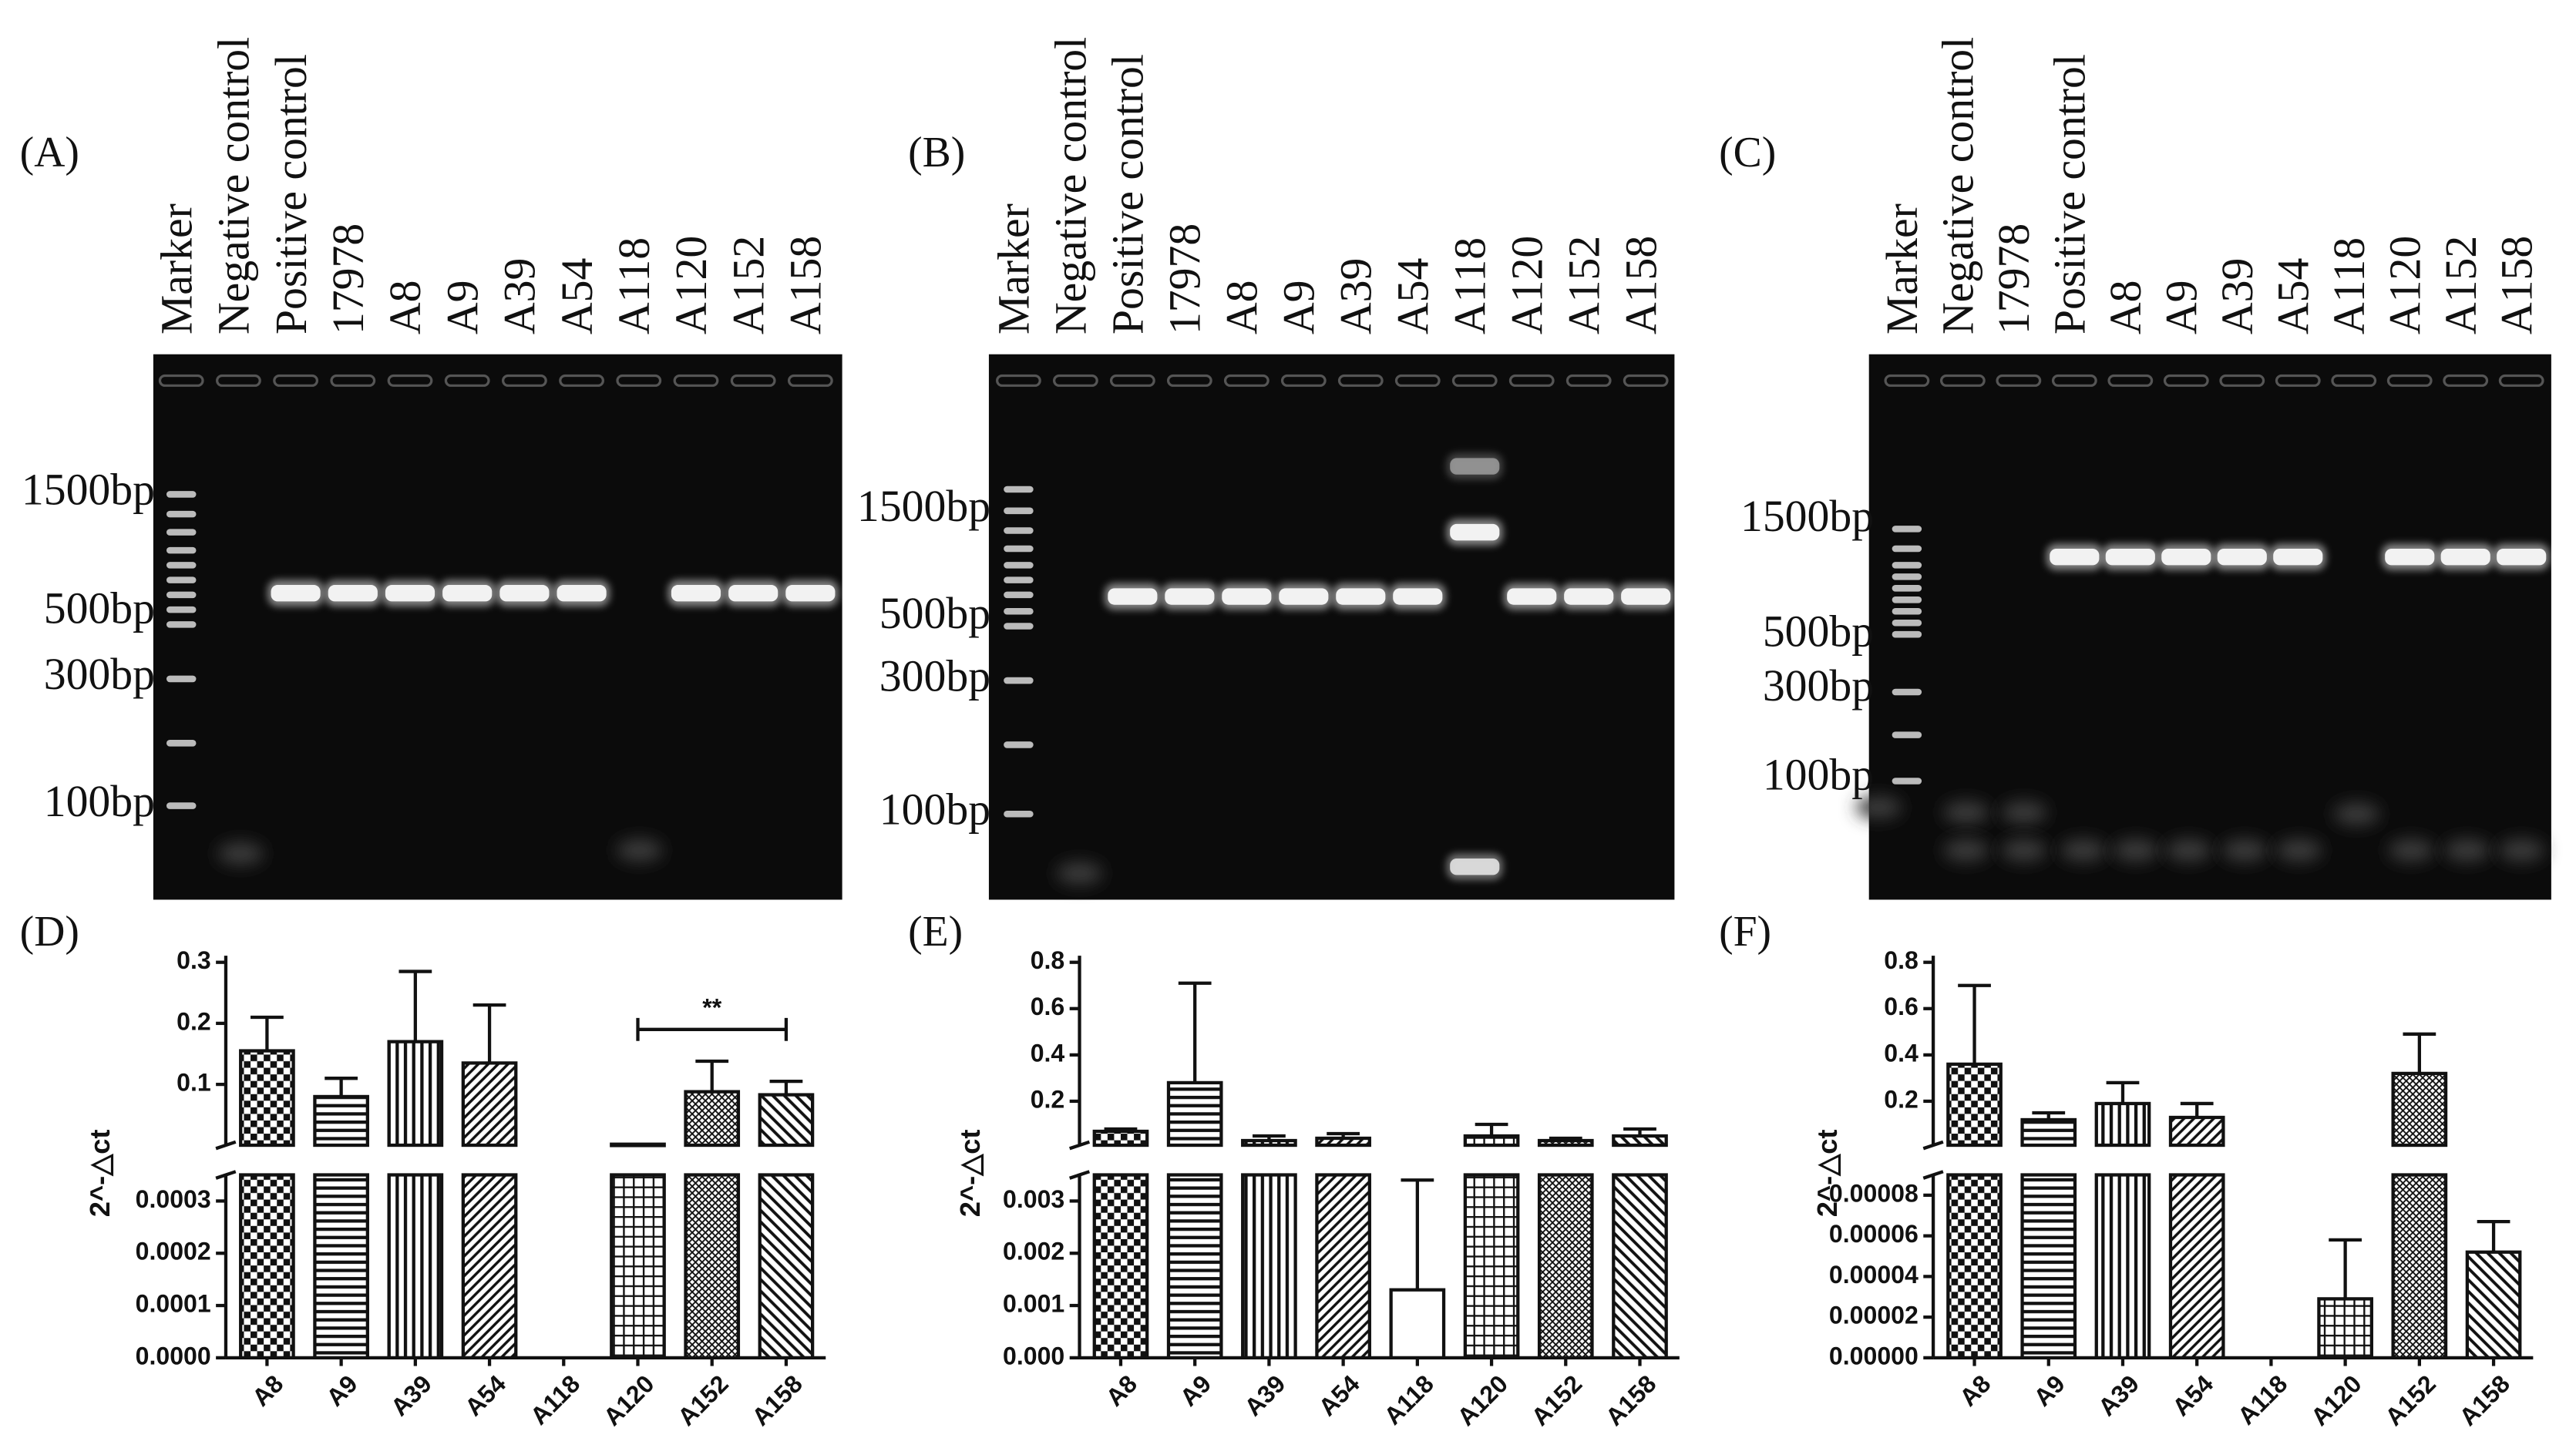 The height and width of the screenshot is (1455, 2576). I want to click on y-tick-label: 0.00004, so click(1874, 1275).